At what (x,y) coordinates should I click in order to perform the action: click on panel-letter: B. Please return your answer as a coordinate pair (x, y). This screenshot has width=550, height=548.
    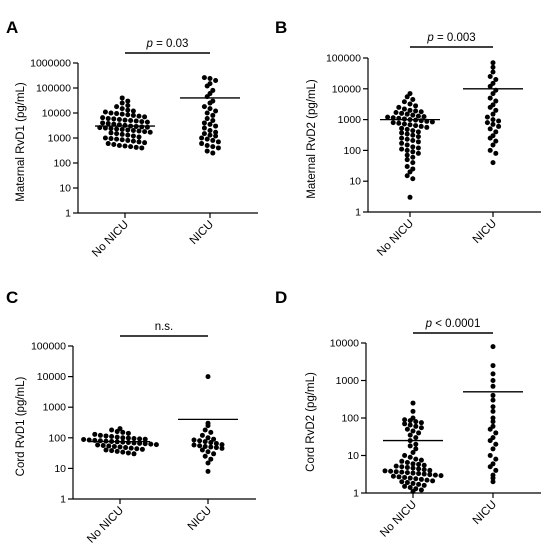
    Looking at the image, I should click on (281, 27).